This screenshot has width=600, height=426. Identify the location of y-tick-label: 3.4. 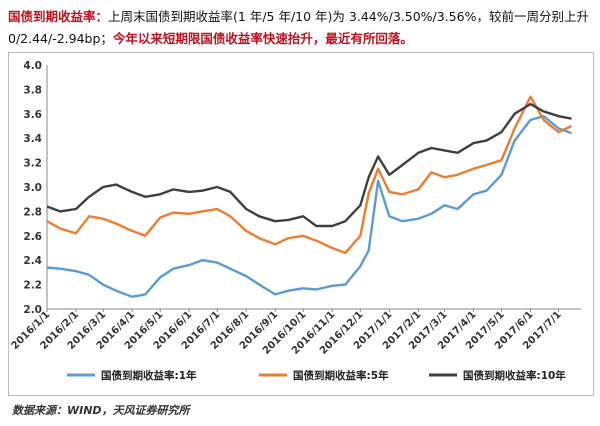
(32, 139).